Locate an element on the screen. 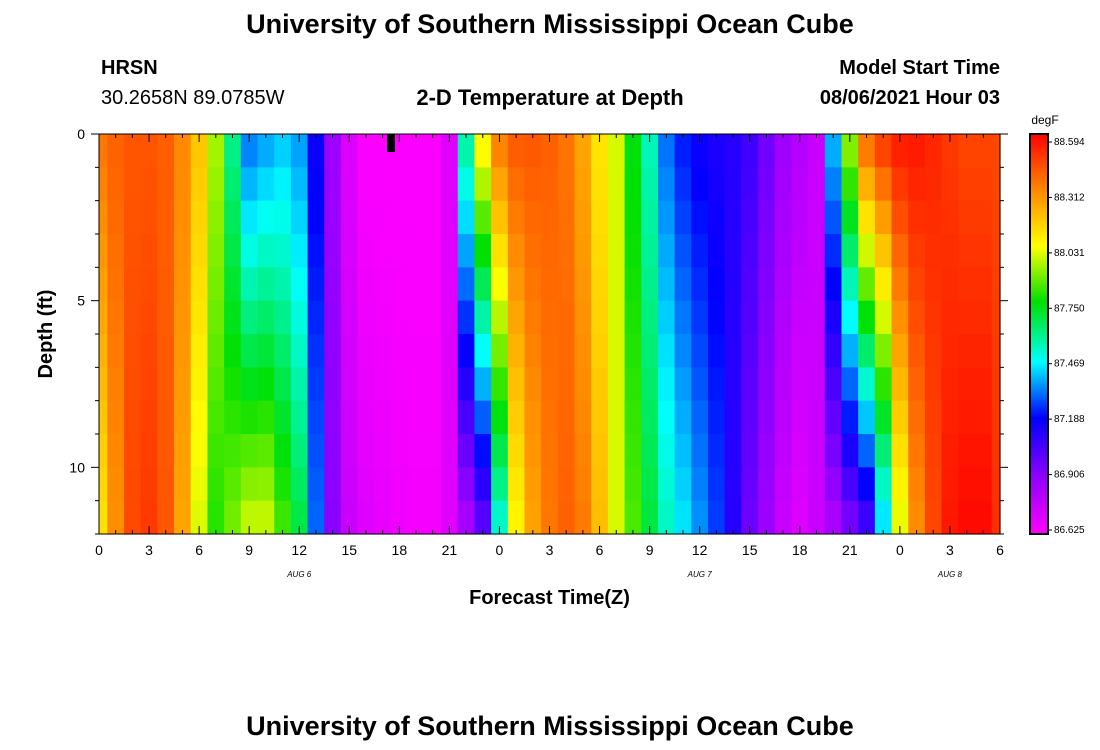 The height and width of the screenshot is (750, 1100). x-tick-label: 6 is located at coordinates (1000, 550).